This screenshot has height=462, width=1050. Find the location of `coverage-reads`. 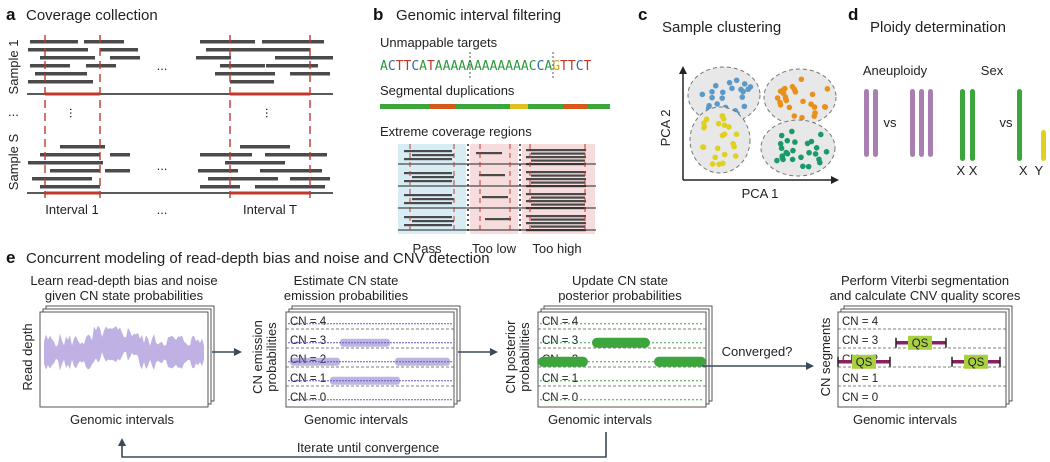

coverage-reads is located at coordinates (180, 114).